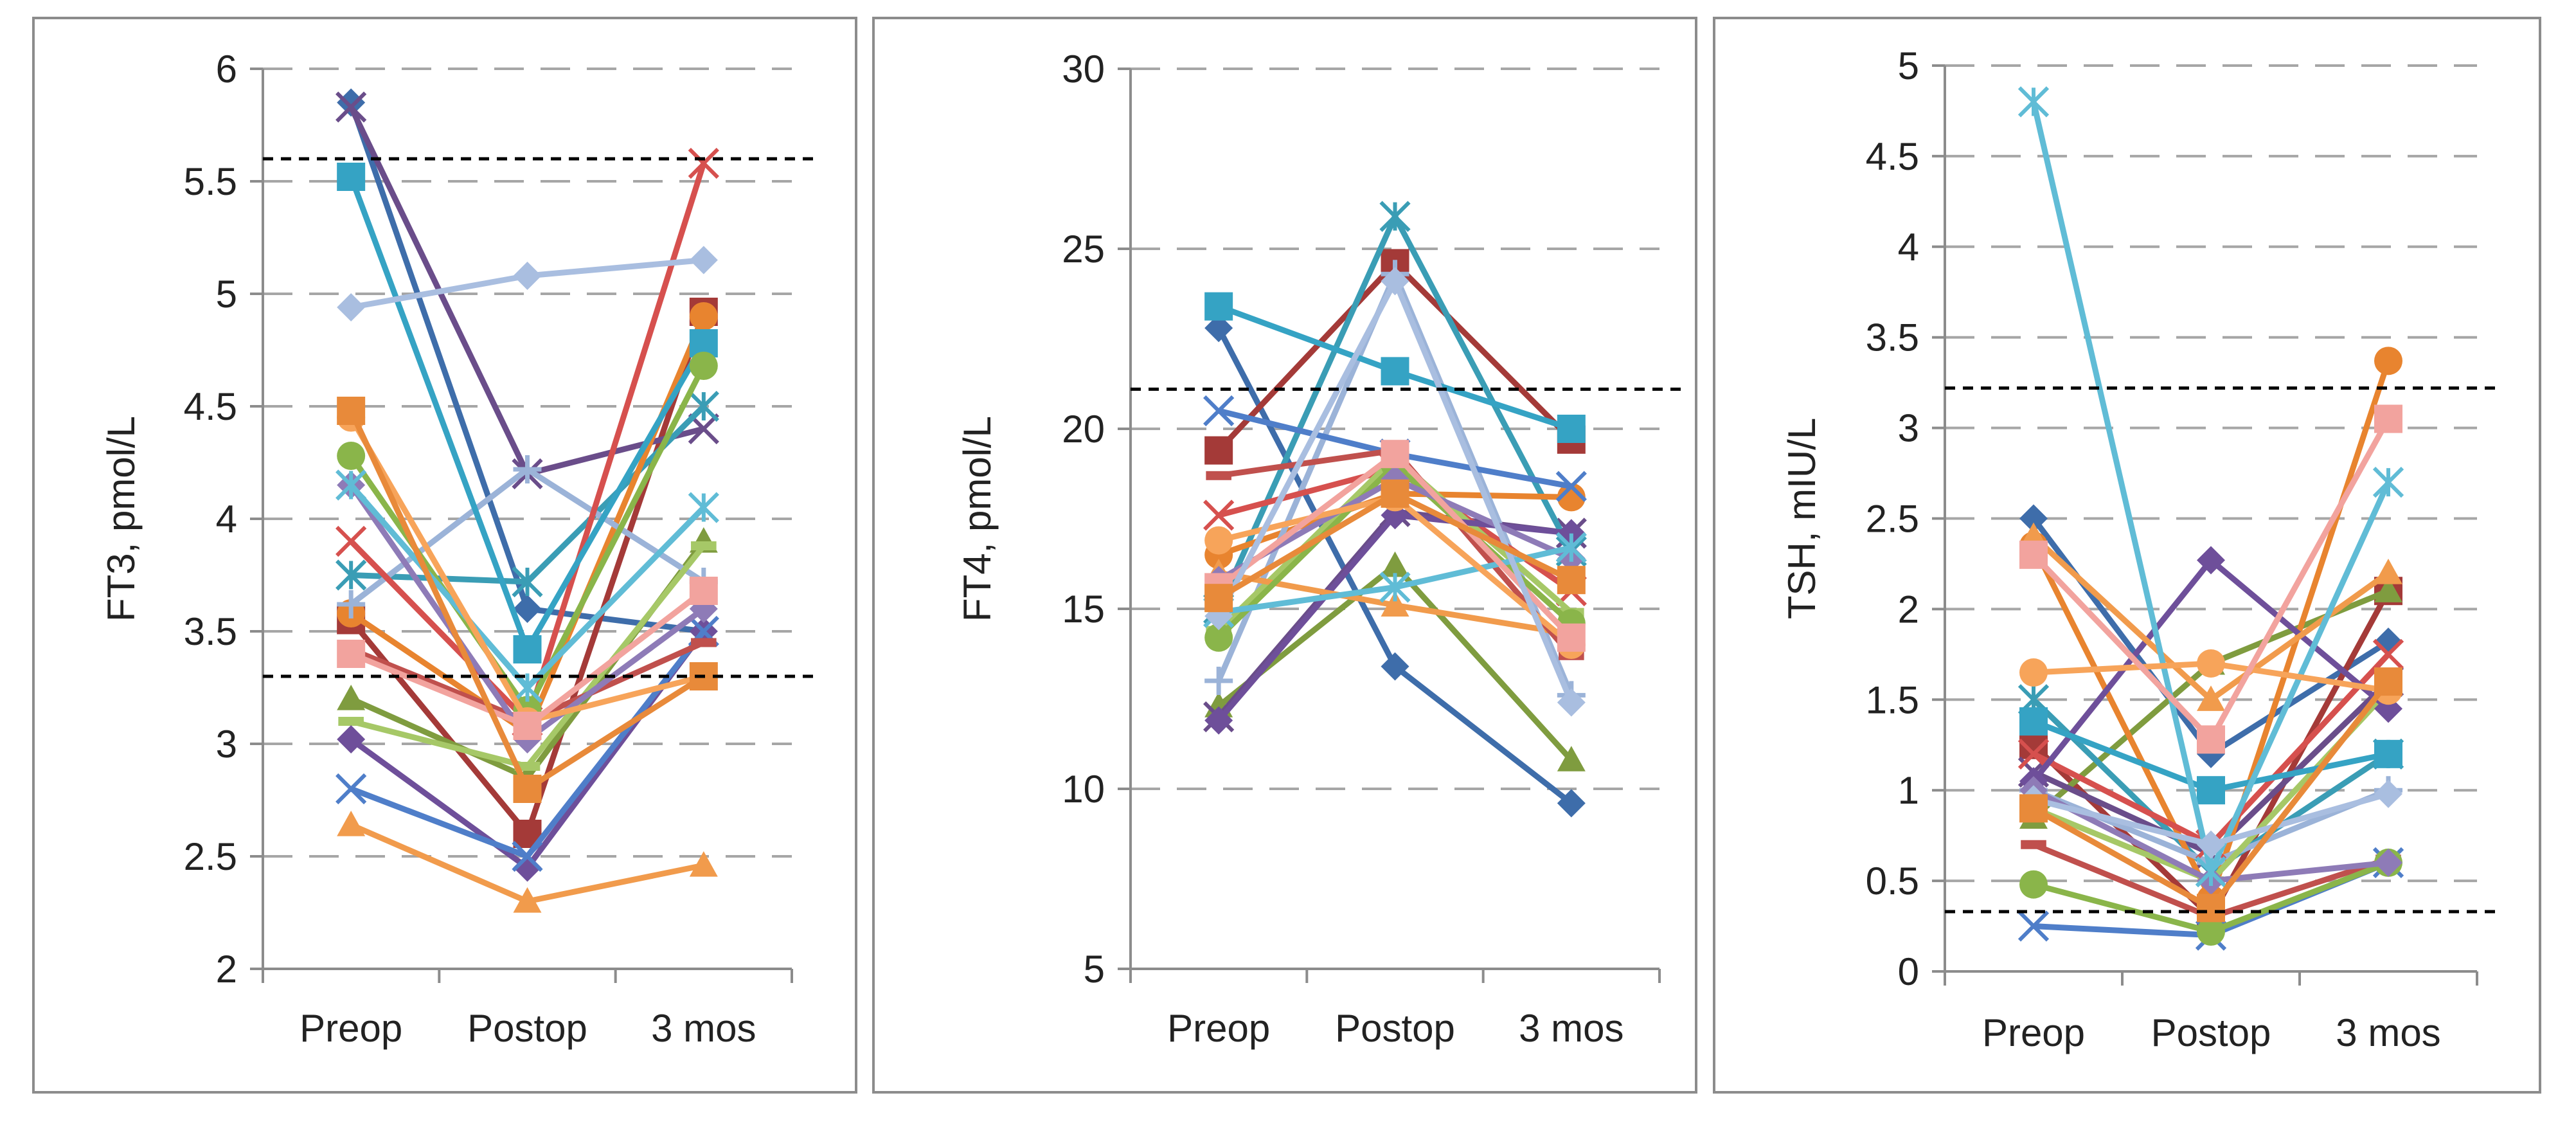 The height and width of the screenshot is (1127, 2576). What do you see at coordinates (1094, 969) in the screenshot?
I see `y-tick-label: 5` at bounding box center [1094, 969].